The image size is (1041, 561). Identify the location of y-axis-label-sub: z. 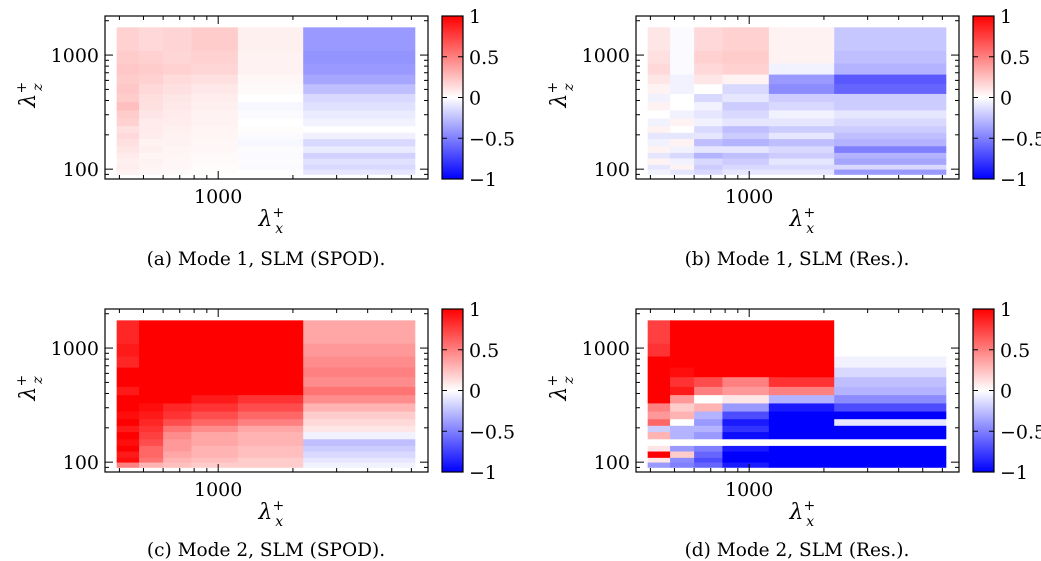
(569, 380).